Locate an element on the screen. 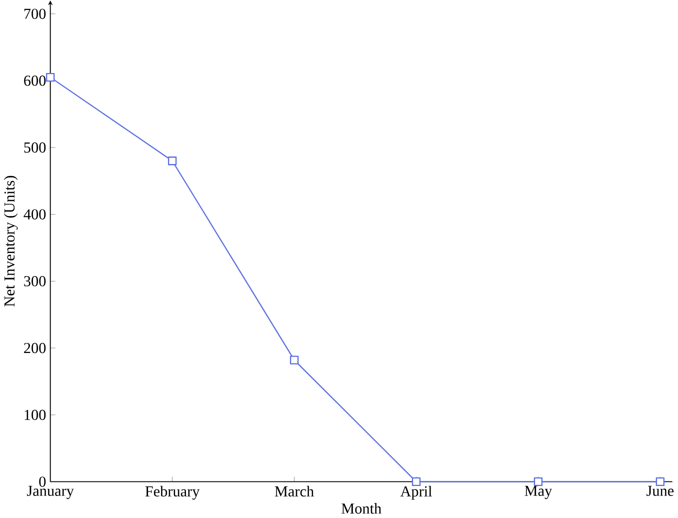 This screenshot has height=518, width=678. x-axis-title: Month is located at coordinates (362, 508).